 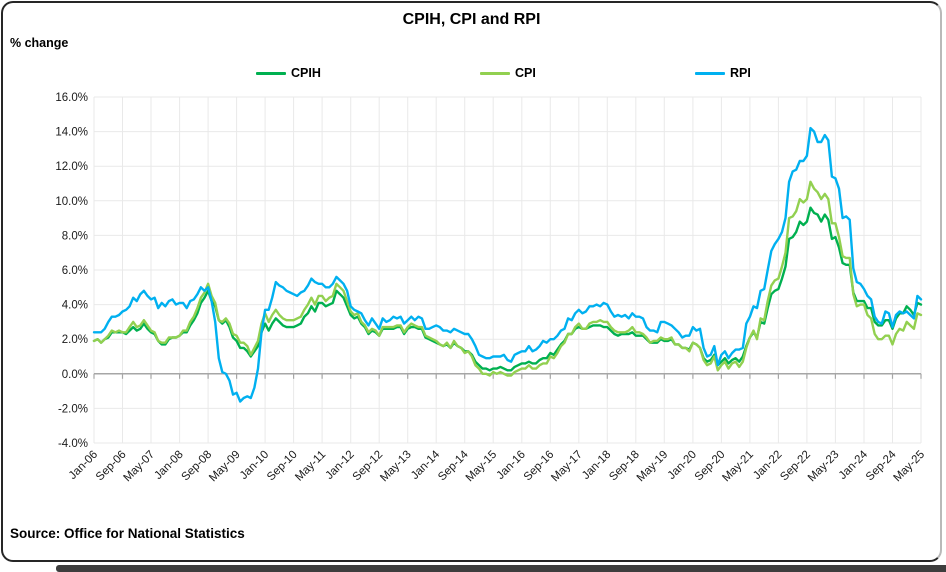 What do you see at coordinates (271, 73) in the screenshot?
I see `cpih-line-swatch-icon` at bounding box center [271, 73].